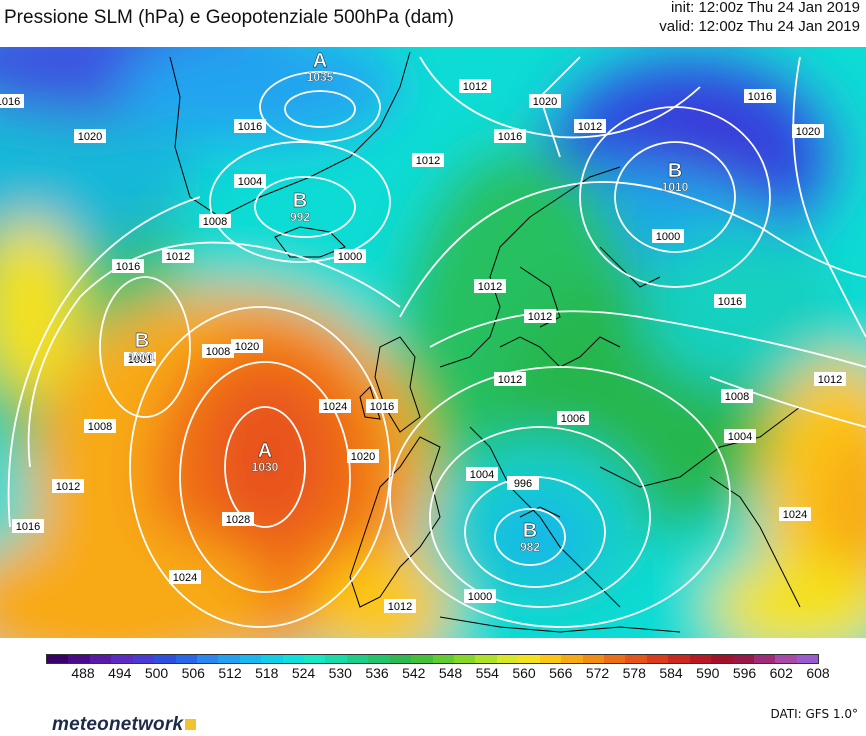 This screenshot has width=866, height=736. Describe the element at coordinates (120, 673) in the screenshot. I see `colorbar-tick-label: 494` at that location.